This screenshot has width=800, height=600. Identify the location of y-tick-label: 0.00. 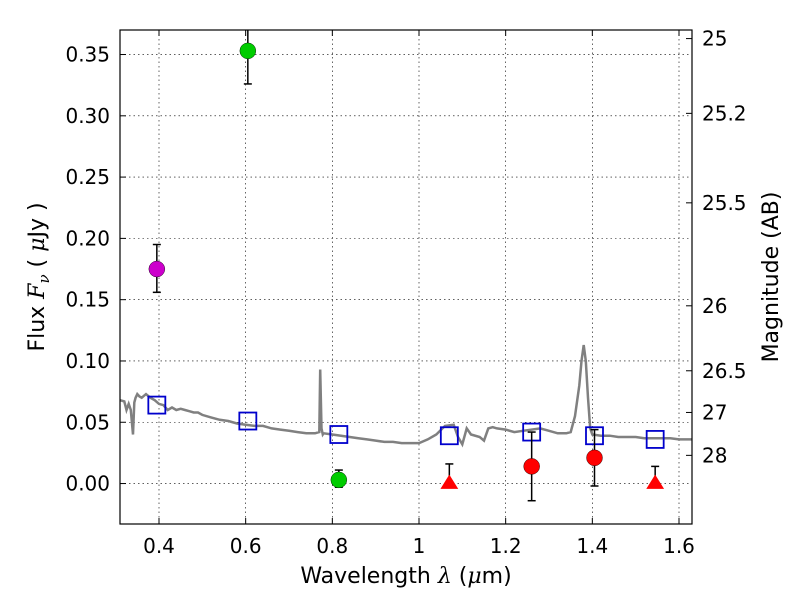
(87, 484).